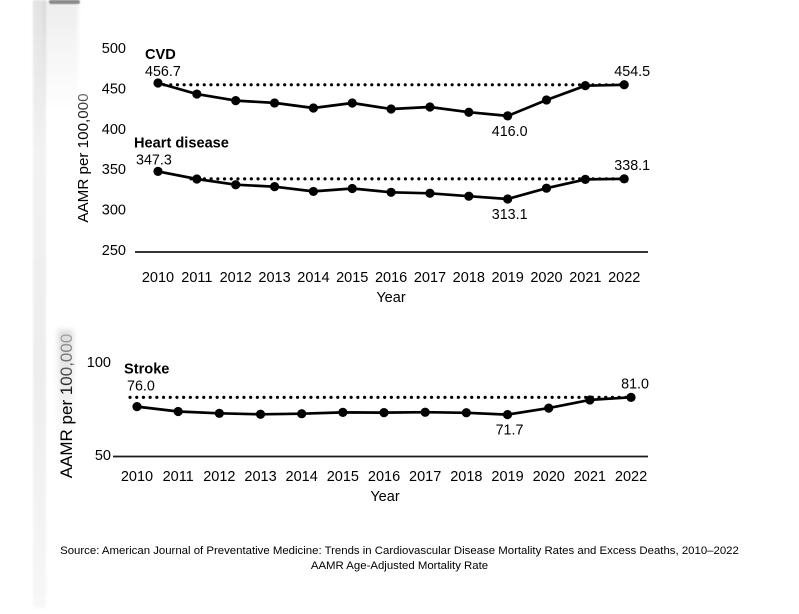 Image resolution: width=799 pixels, height=614 pixels. What do you see at coordinates (313, 191) in the screenshot?
I see `heart-disease-marker-2014` at bounding box center [313, 191].